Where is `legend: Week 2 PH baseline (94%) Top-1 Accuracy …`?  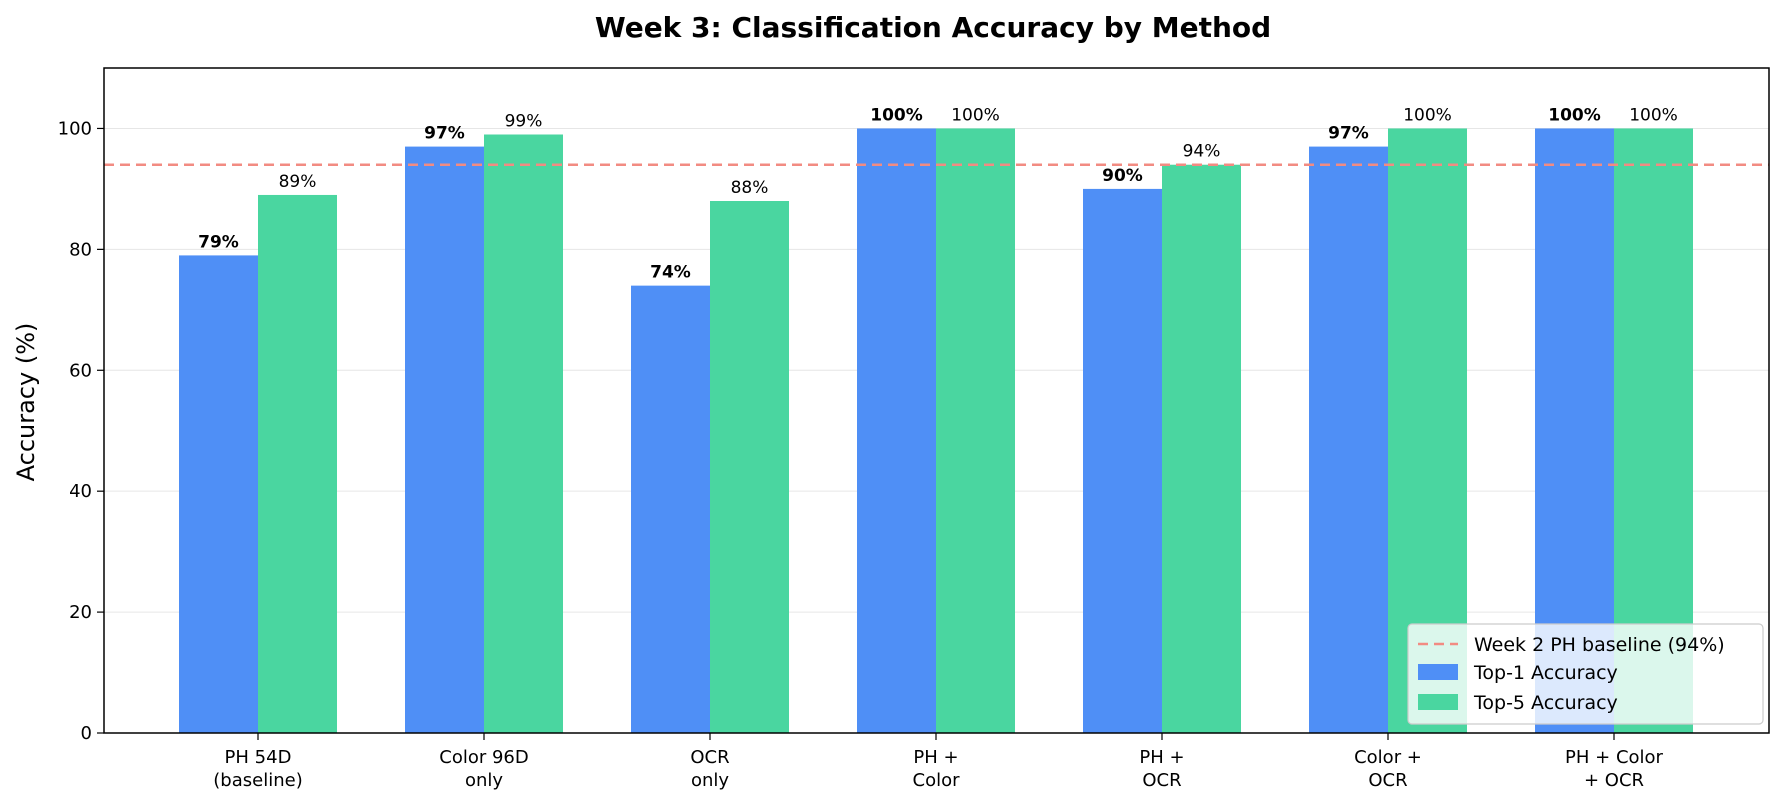
legend: Week 2 PH baseline (94%) Top-1 Accuracy … is located at coordinates (1585, 674).